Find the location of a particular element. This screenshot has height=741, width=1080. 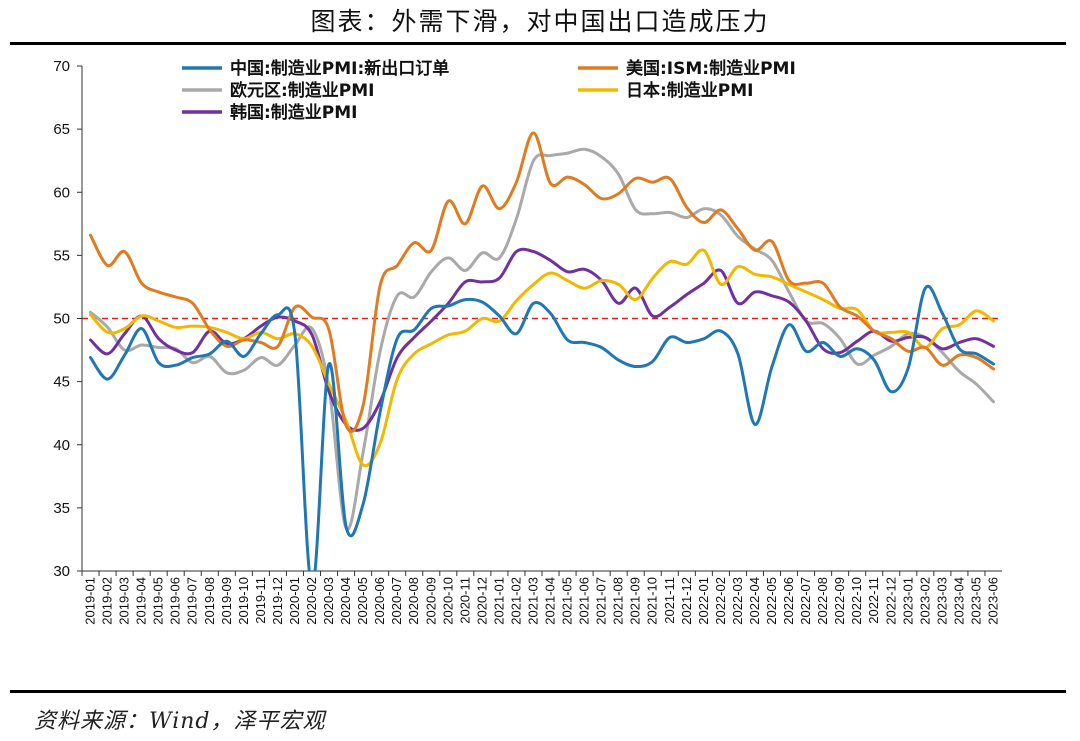

legend-label: 欧元区:制造业PMI is located at coordinates (302, 90).